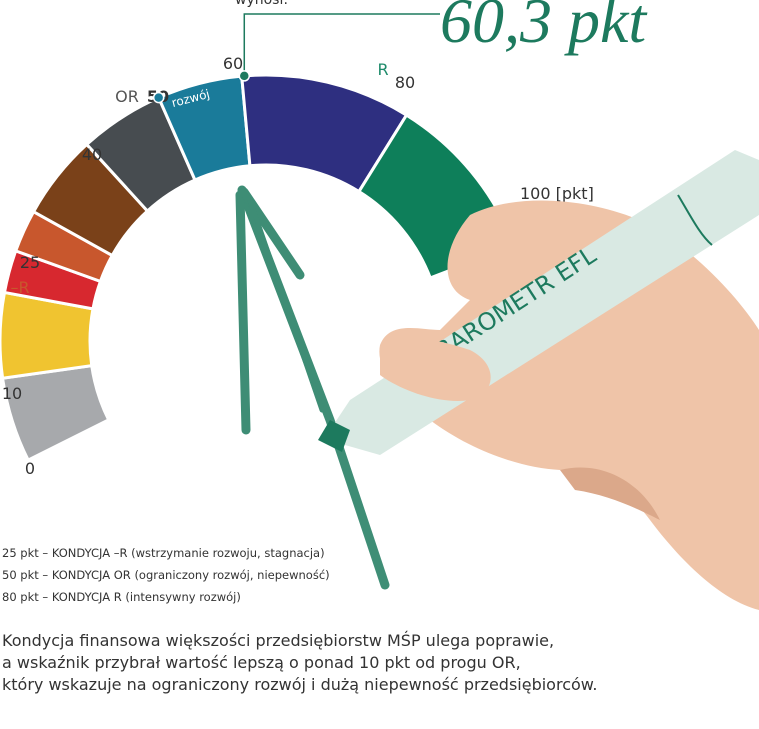 This screenshot has height=729, width=759. What do you see at coordinates (341, 44) in the screenshot?
I see `value-pointer-line` at bounding box center [341, 44].